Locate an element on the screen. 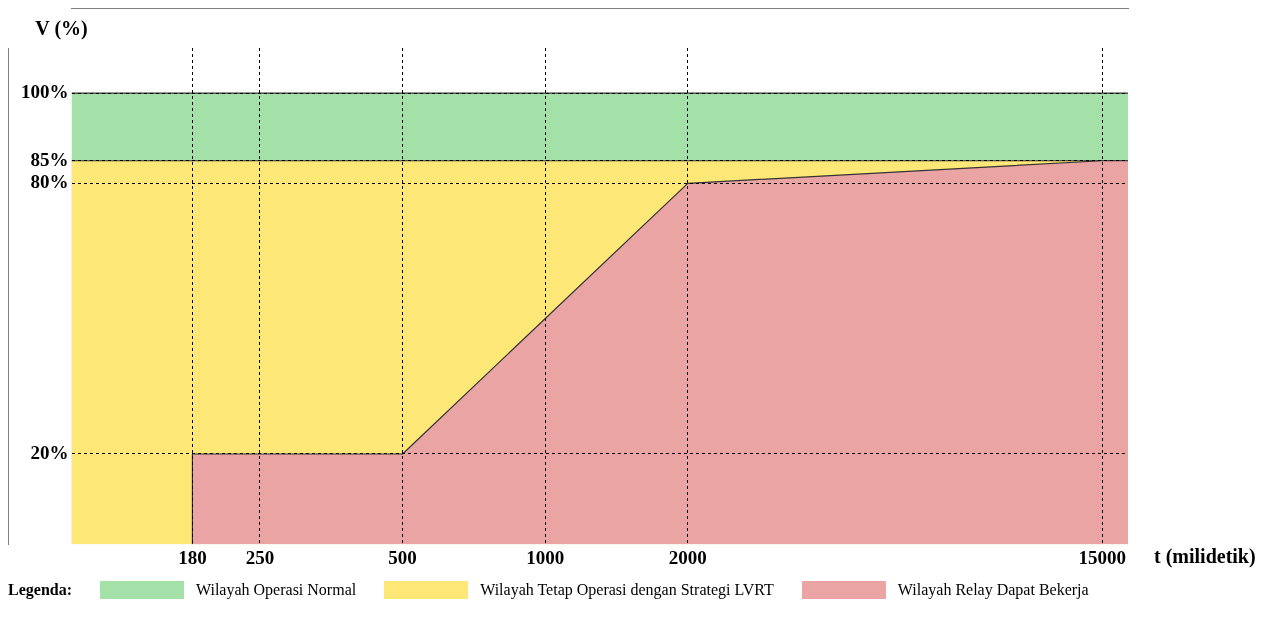 The width and height of the screenshot is (1278, 621). y-tick-label: 80% is located at coordinates (49, 182).